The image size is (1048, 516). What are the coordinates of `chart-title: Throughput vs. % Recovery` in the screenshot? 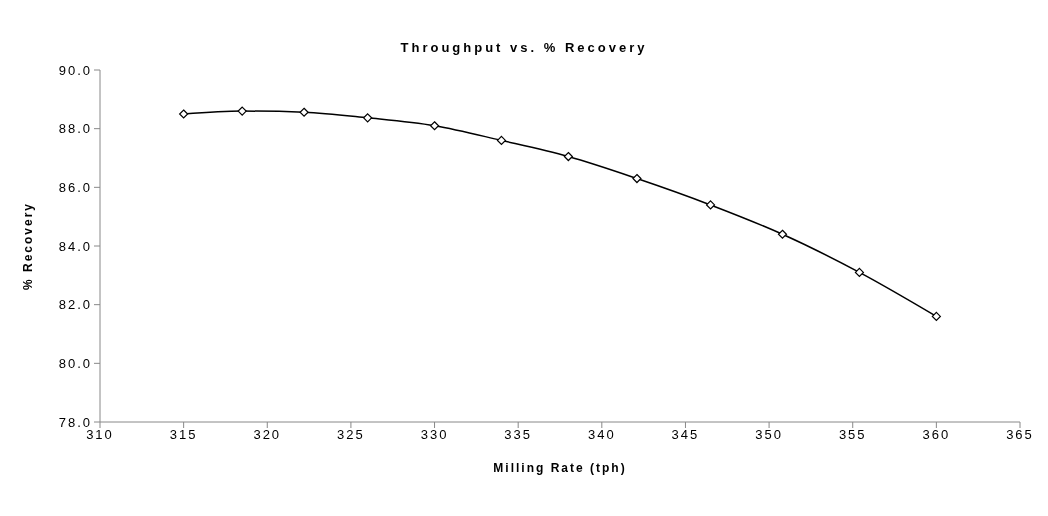 It's located at (524, 48).